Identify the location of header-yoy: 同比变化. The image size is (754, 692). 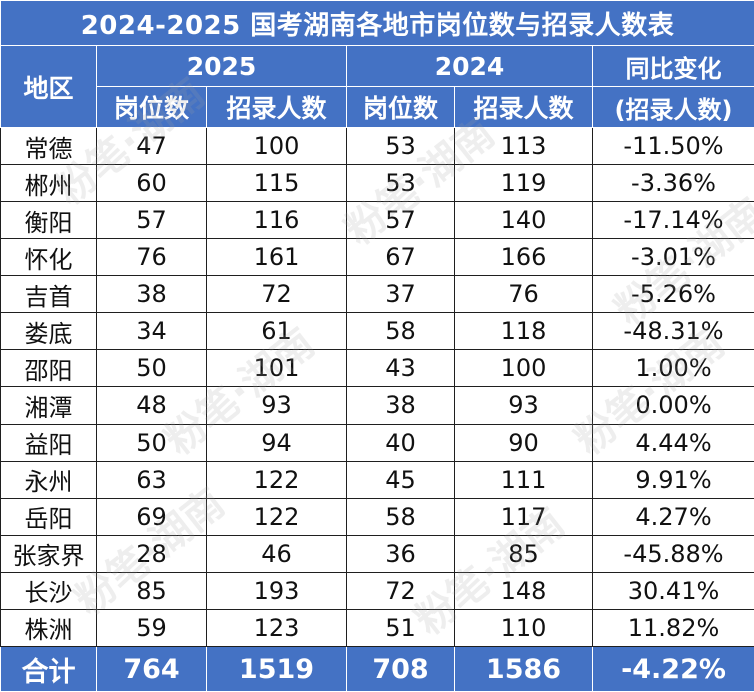
(672, 66).